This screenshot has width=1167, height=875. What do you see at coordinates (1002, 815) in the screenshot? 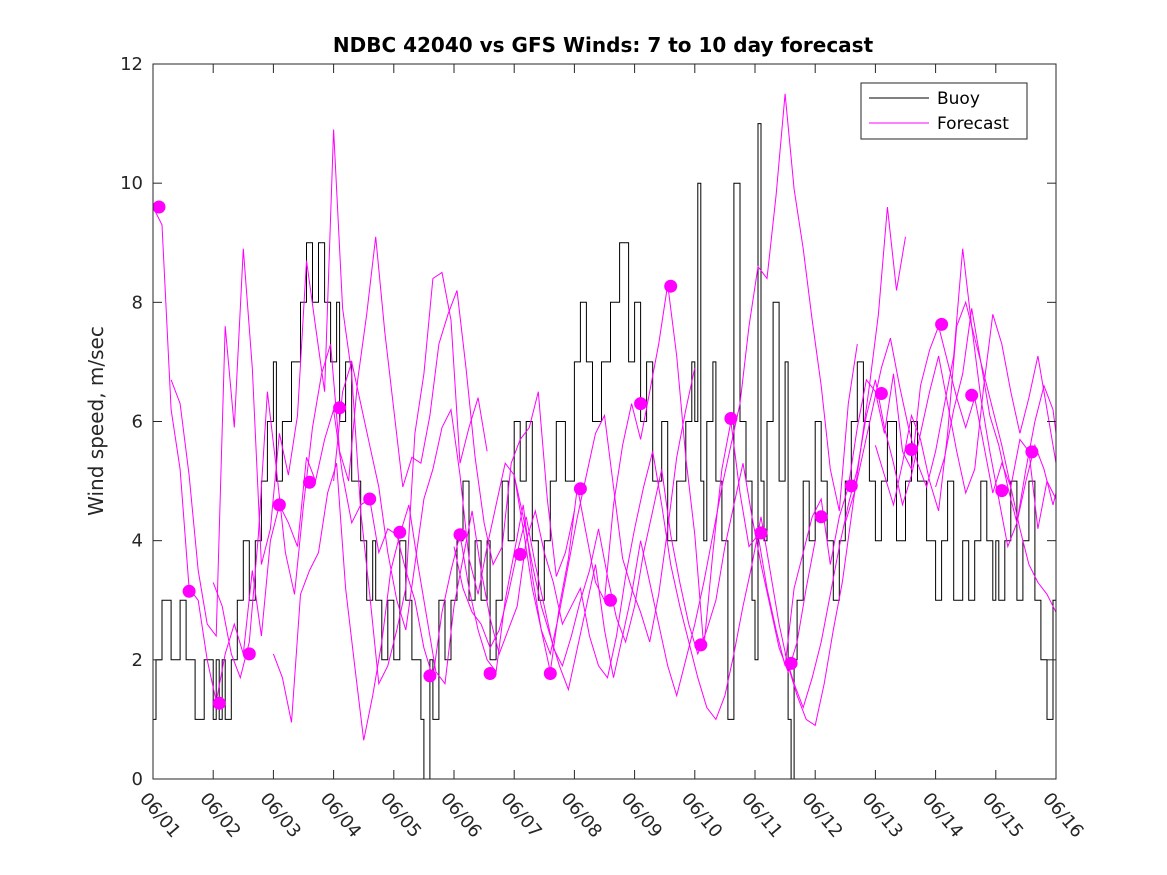
I see `x-tick-label: 06/15` at bounding box center [1002, 815].